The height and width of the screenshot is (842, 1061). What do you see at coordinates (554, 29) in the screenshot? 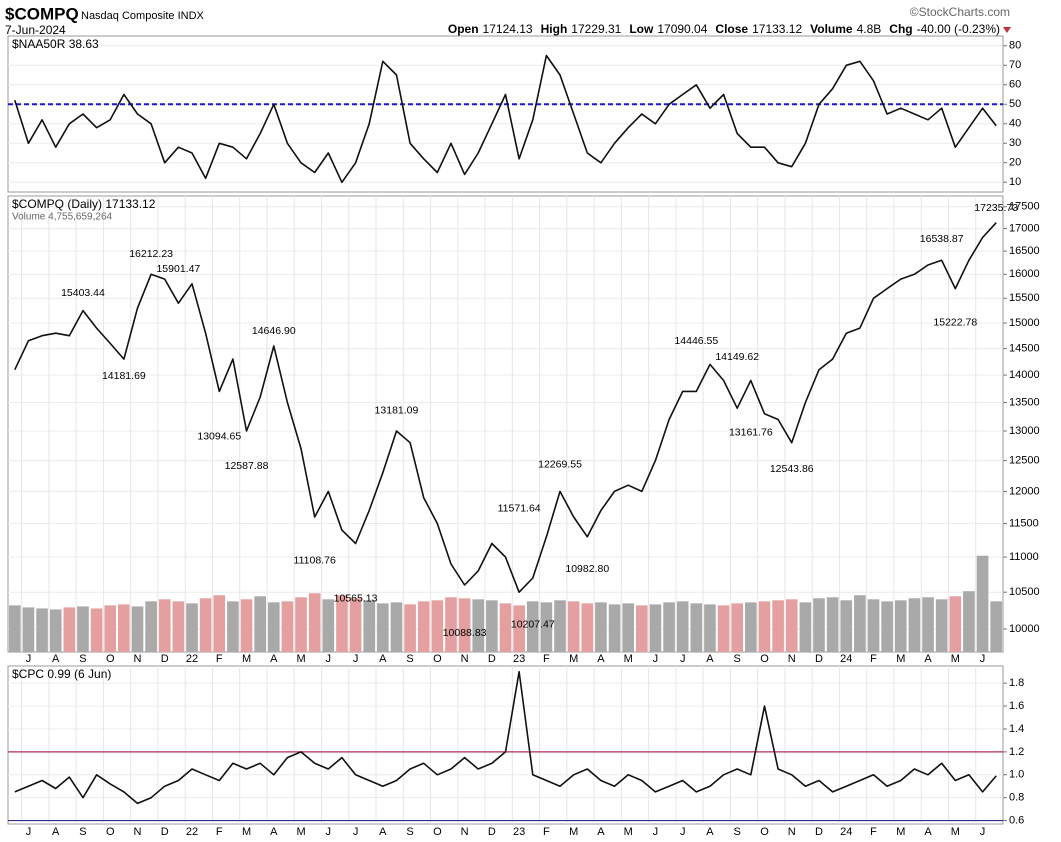
I see `stat-label: High` at bounding box center [554, 29].